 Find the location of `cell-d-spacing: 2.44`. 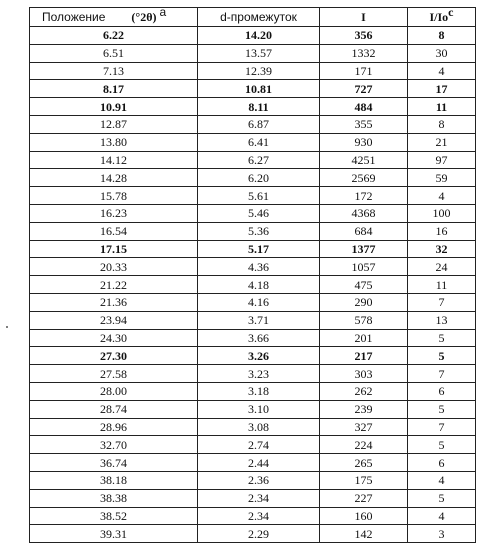

cell-d-spacing: 2.44 is located at coordinates (258, 462).